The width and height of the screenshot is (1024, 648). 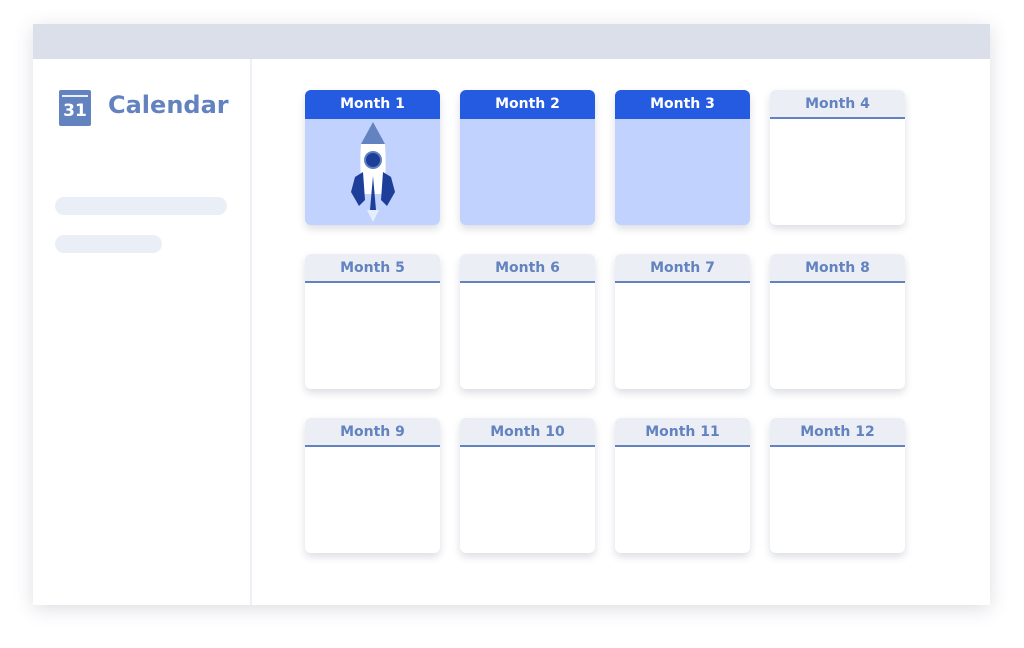 What do you see at coordinates (168, 105) in the screenshot?
I see `app-title: Calendar` at bounding box center [168, 105].